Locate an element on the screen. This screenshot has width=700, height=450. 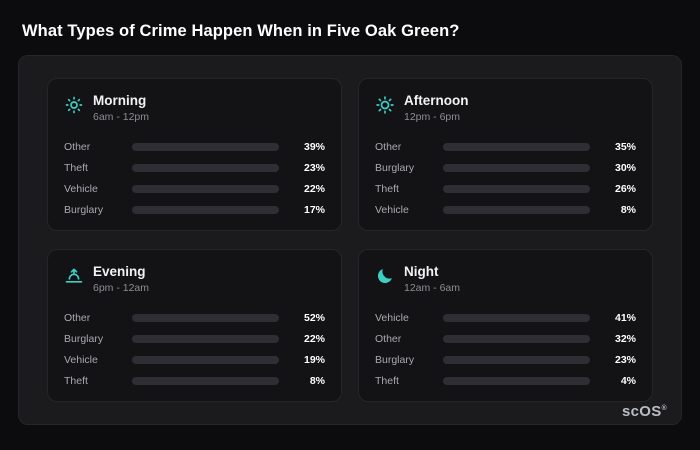
bar-value-label: 4% is located at coordinates (628, 381).